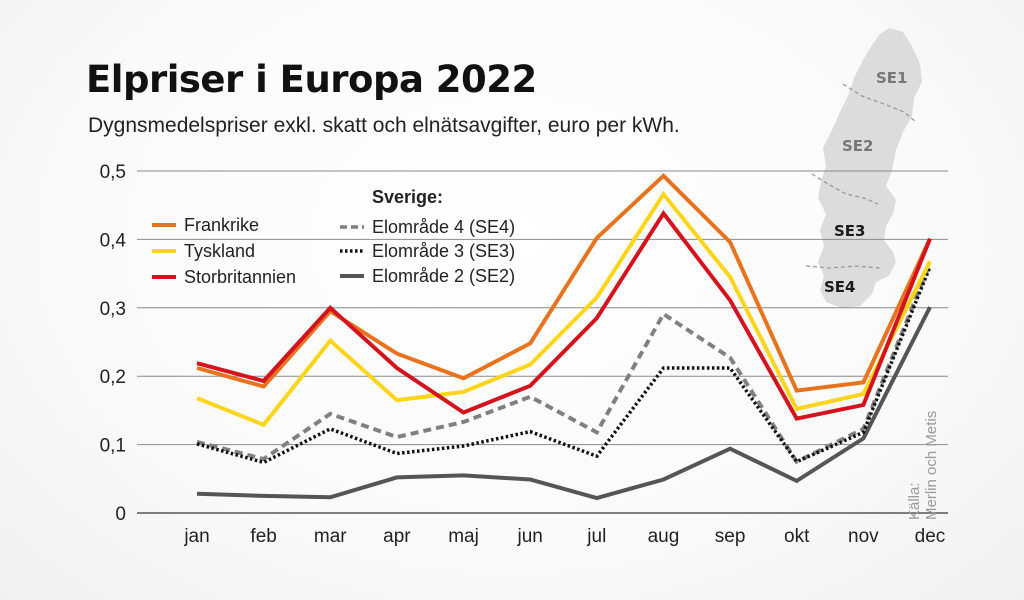 This screenshot has width=1024, height=600. Describe the element at coordinates (730, 536) in the screenshot. I see `x-tick-label: sep` at that location.